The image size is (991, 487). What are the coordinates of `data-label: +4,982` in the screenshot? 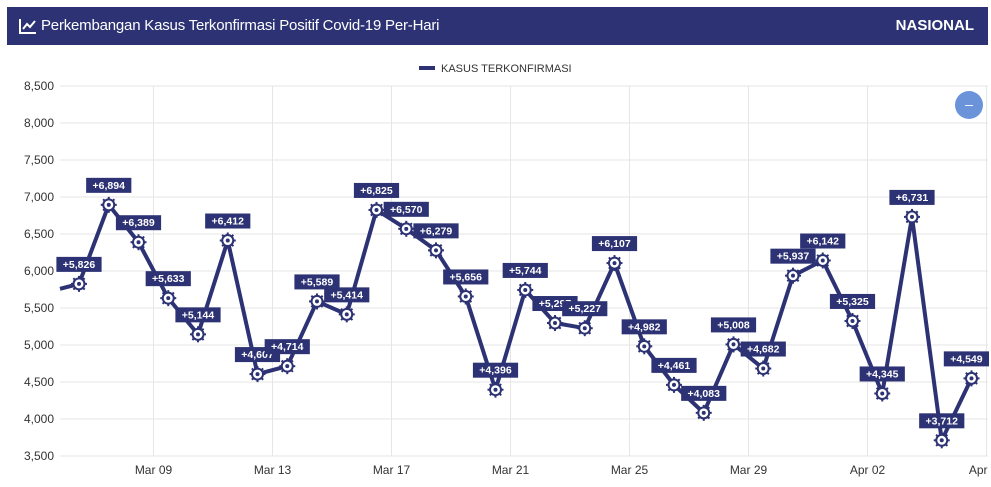 It's located at (644, 327).